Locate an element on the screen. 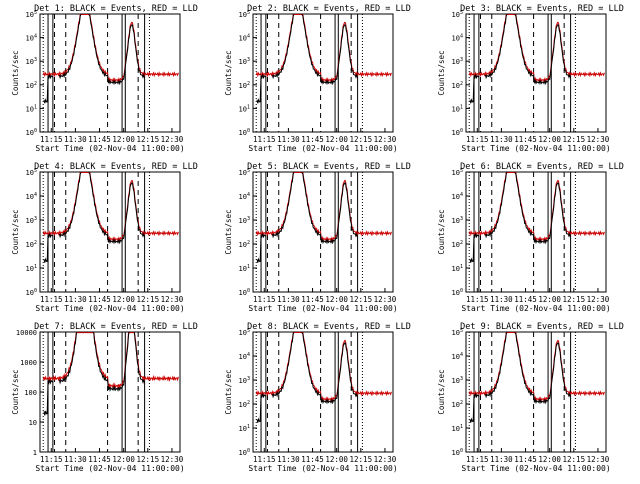 The width and height of the screenshot is (640, 484). x-axis-title: Start Time (02-Nov-04 11:00:00) is located at coordinates (109, 468).